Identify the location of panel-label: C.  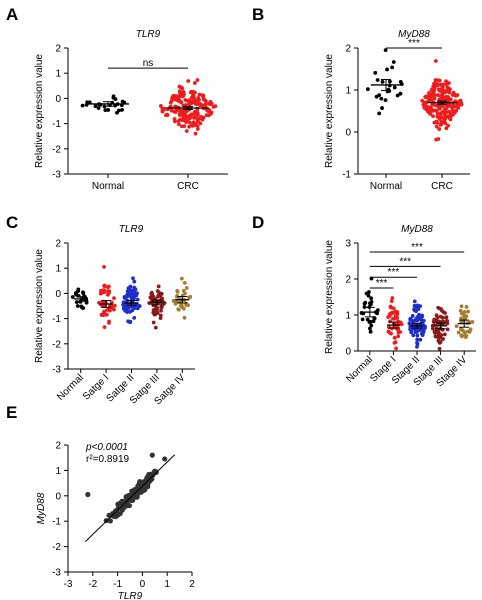
(12, 222).